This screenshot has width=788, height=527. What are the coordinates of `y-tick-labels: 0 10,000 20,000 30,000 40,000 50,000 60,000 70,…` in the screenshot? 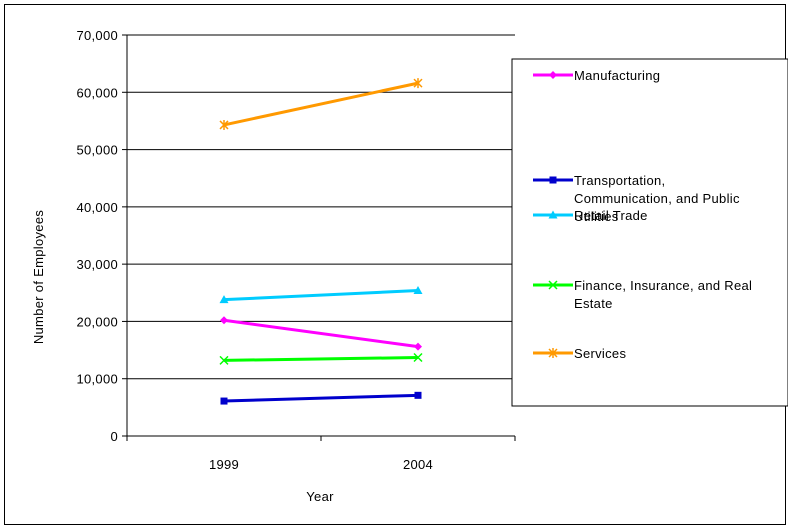 It's located at (97, 236).